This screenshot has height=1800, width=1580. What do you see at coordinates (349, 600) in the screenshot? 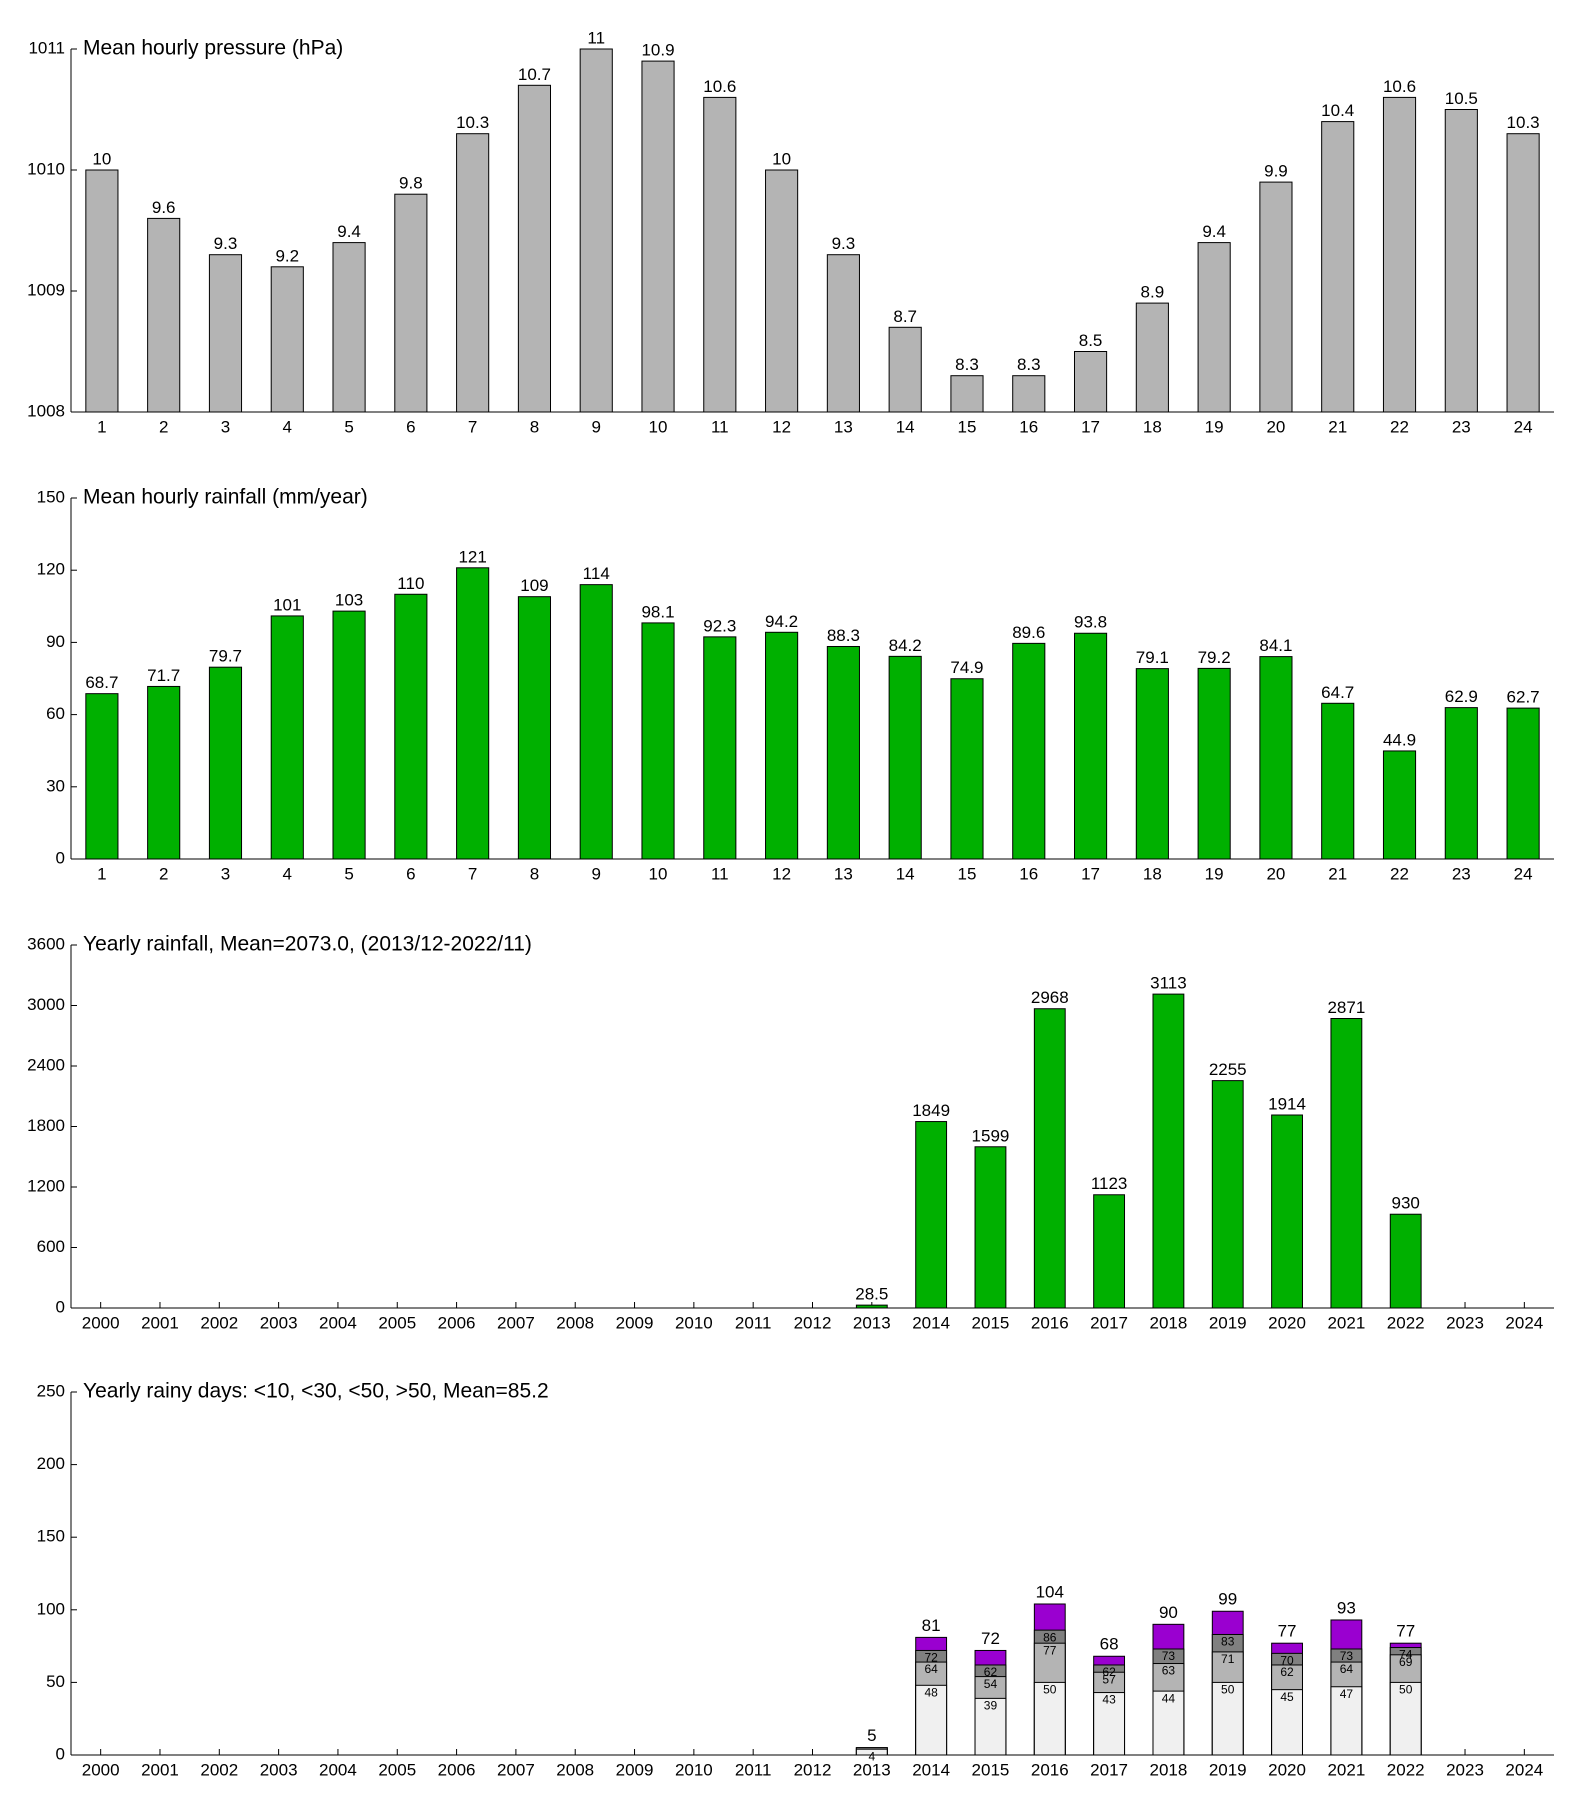
I see `value-label: 103` at bounding box center [349, 600].